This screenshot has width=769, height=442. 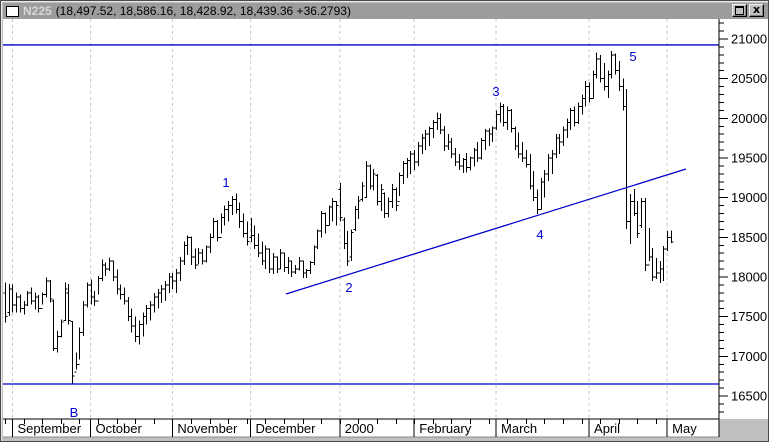 What do you see at coordinates (684, 428) in the screenshot?
I see `x-axis-month-label: May` at bounding box center [684, 428].